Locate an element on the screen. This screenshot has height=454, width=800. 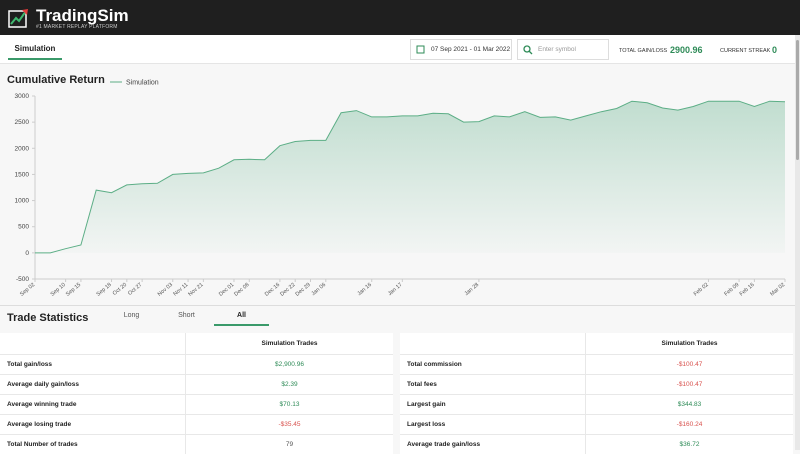
x-tick-label: Jan 28 is located at coordinates (472, 289).